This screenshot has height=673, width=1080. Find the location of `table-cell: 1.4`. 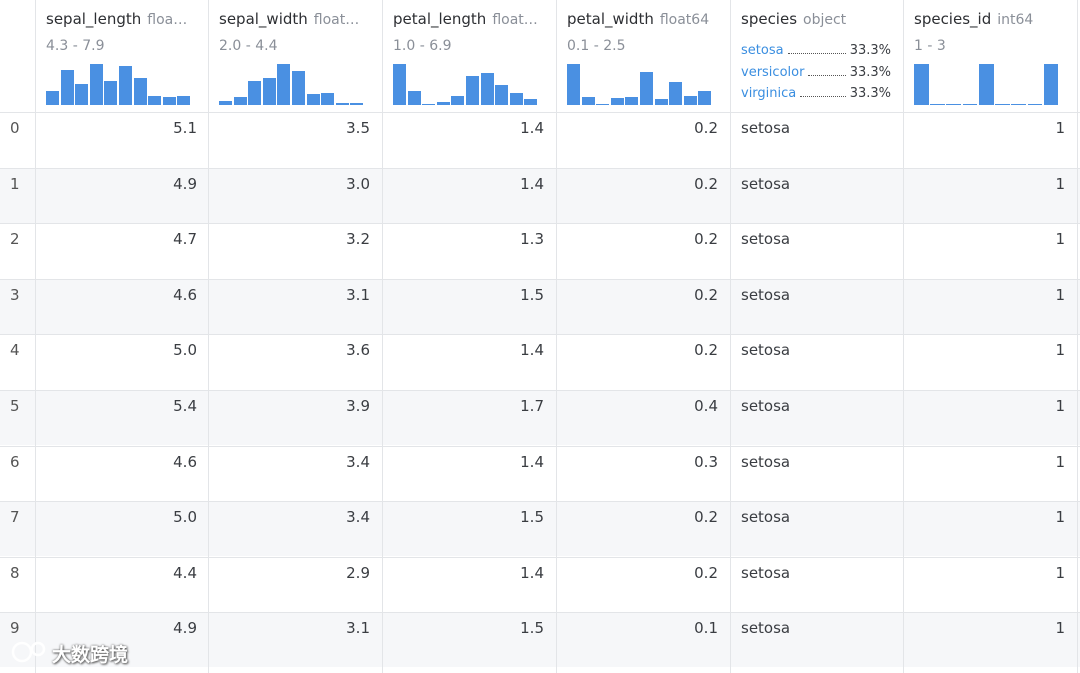

table-cell: 1.4 is located at coordinates (532, 183).